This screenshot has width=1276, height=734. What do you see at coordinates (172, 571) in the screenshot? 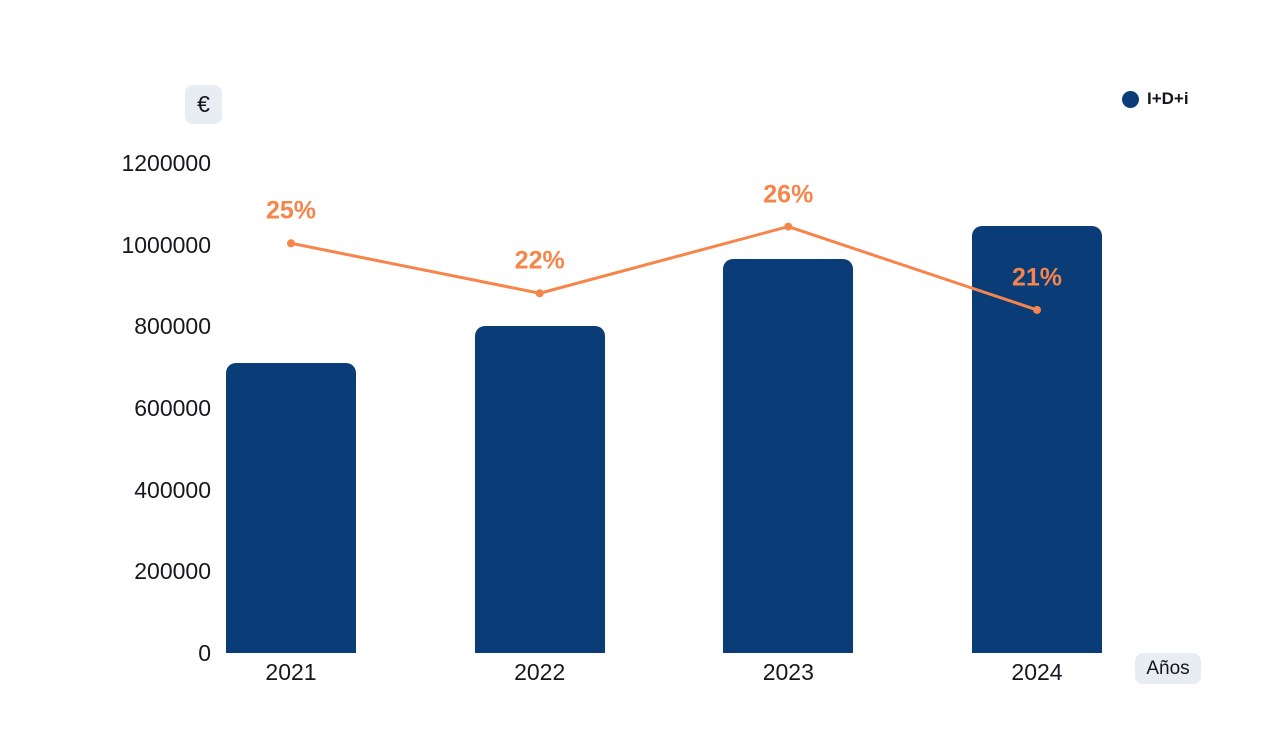
I see `y-axis-tick-label: 200000` at bounding box center [172, 571].